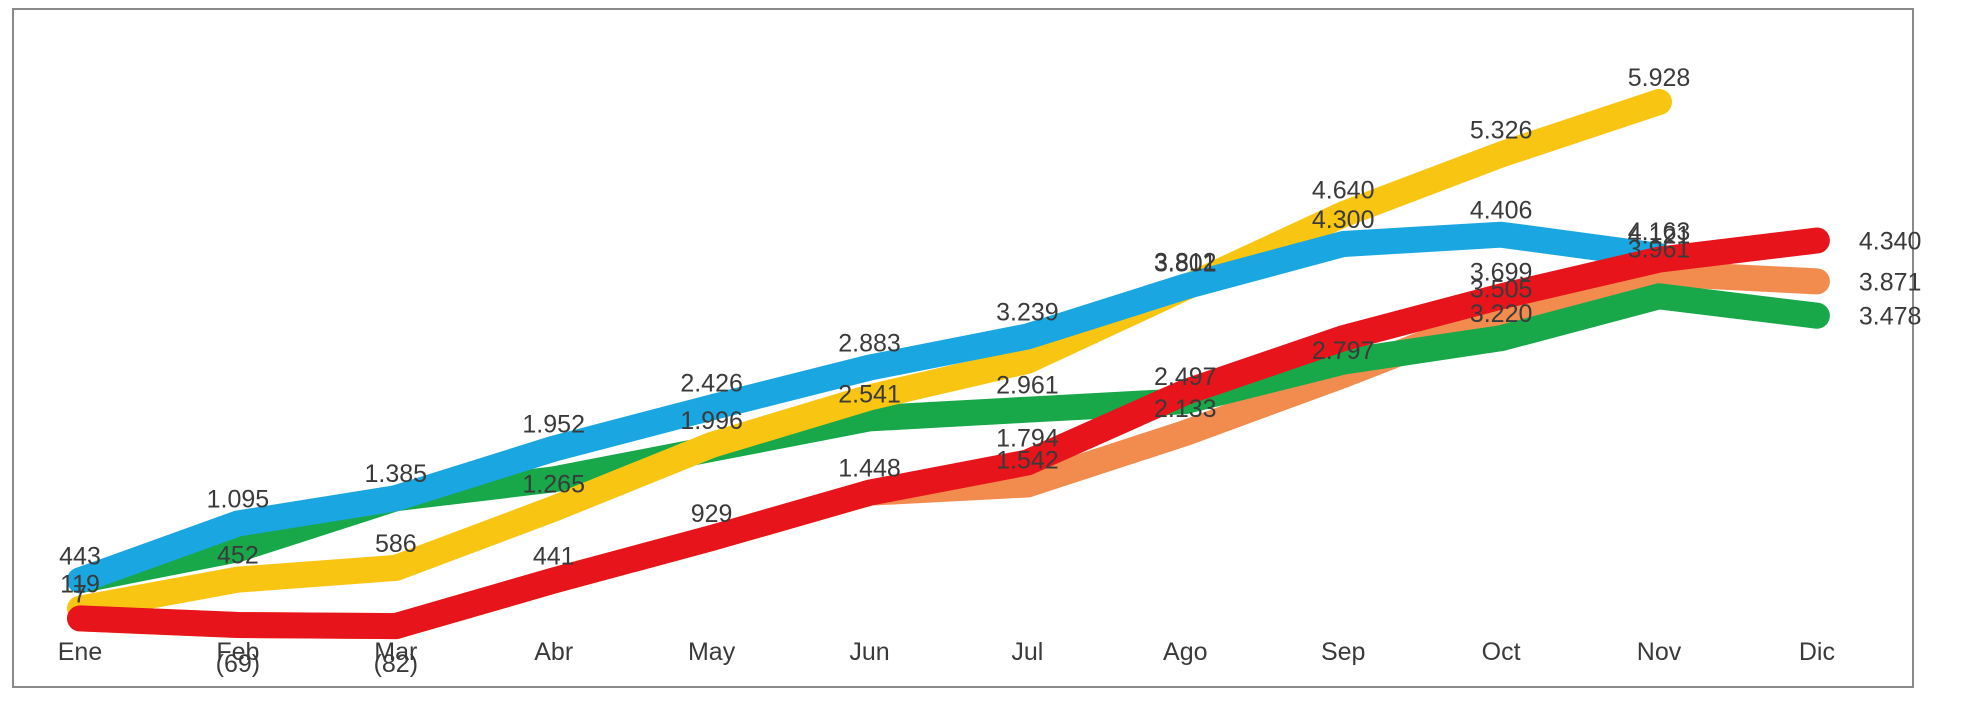 The image size is (1963, 702). What do you see at coordinates (554, 557) in the screenshot?
I see `data-label-s0-p3: 441` at bounding box center [554, 557].